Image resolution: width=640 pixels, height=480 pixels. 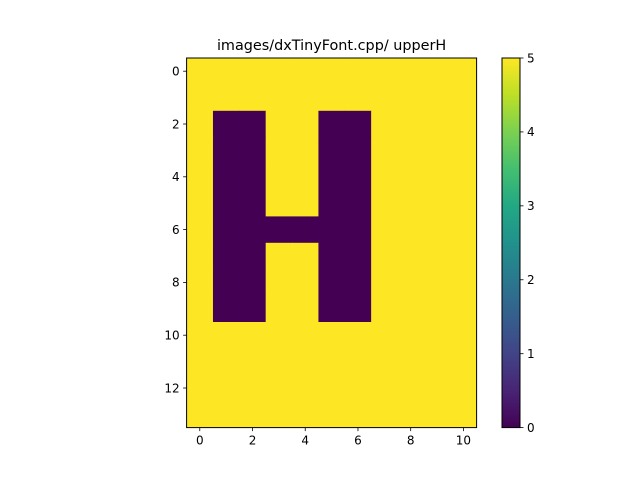 I want to click on y-tick-label: 8, so click(x=176, y=283).